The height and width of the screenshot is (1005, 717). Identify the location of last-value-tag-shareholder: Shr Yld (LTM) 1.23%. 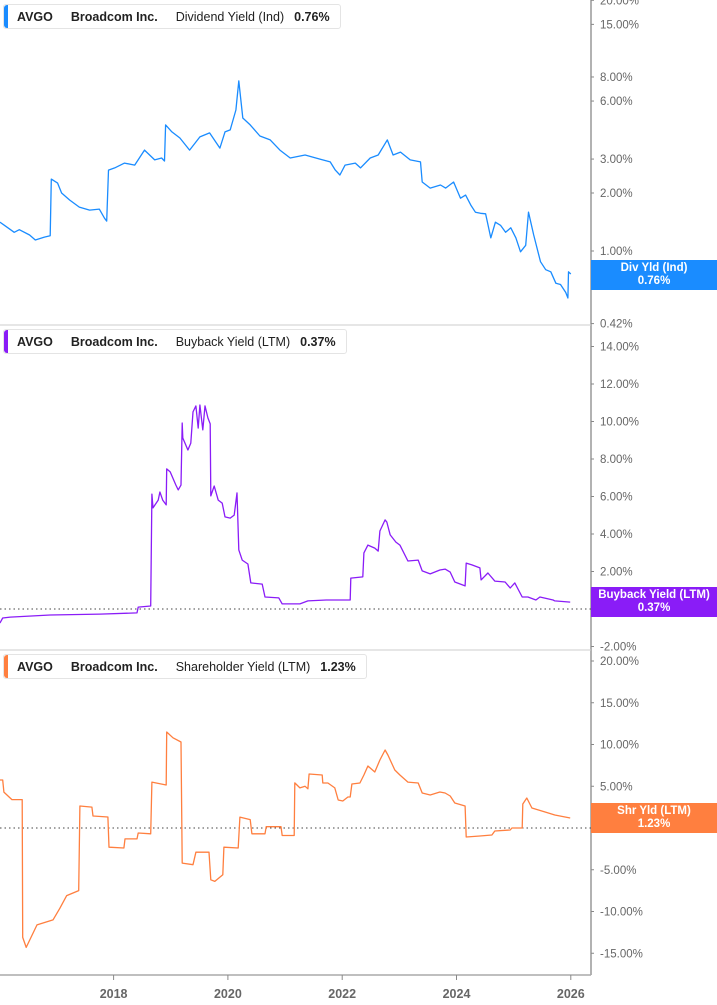
(654, 818).